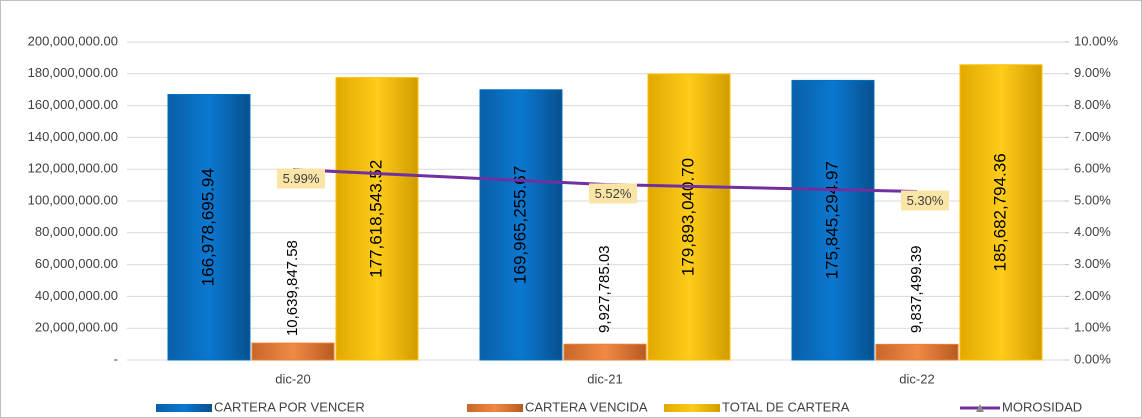 The height and width of the screenshot is (418, 1142). I want to click on bar-value-label: 169,965,255.67, so click(519, 225).